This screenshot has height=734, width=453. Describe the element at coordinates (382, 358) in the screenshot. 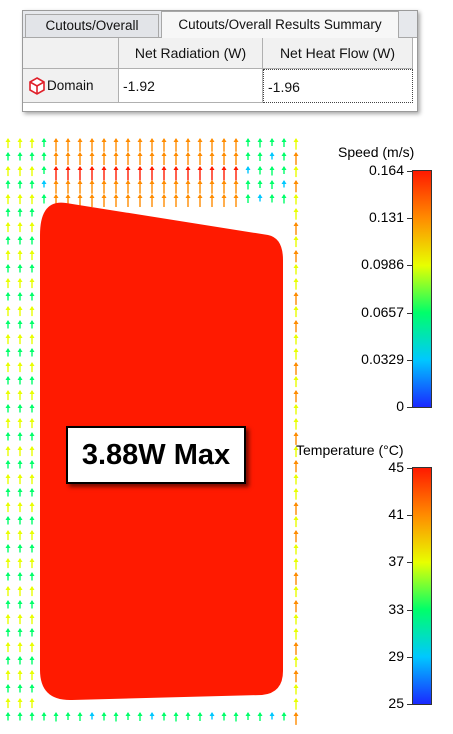

I see `speed-tick-label: 0.0329` at that location.